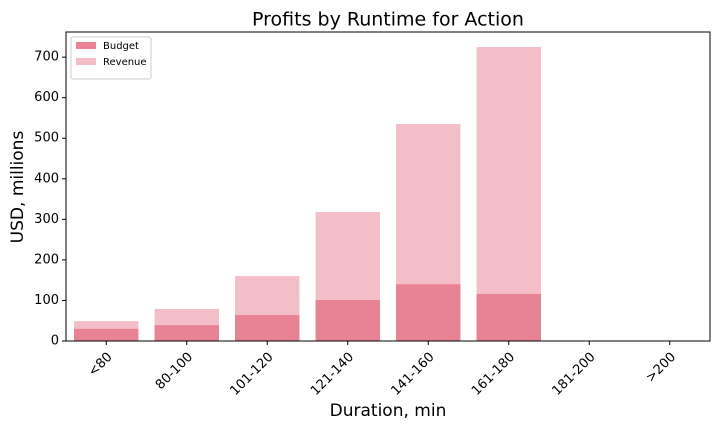 The height and width of the screenshot is (432, 720). I want to click on x-tick-label: 80-100, so click(174, 371).